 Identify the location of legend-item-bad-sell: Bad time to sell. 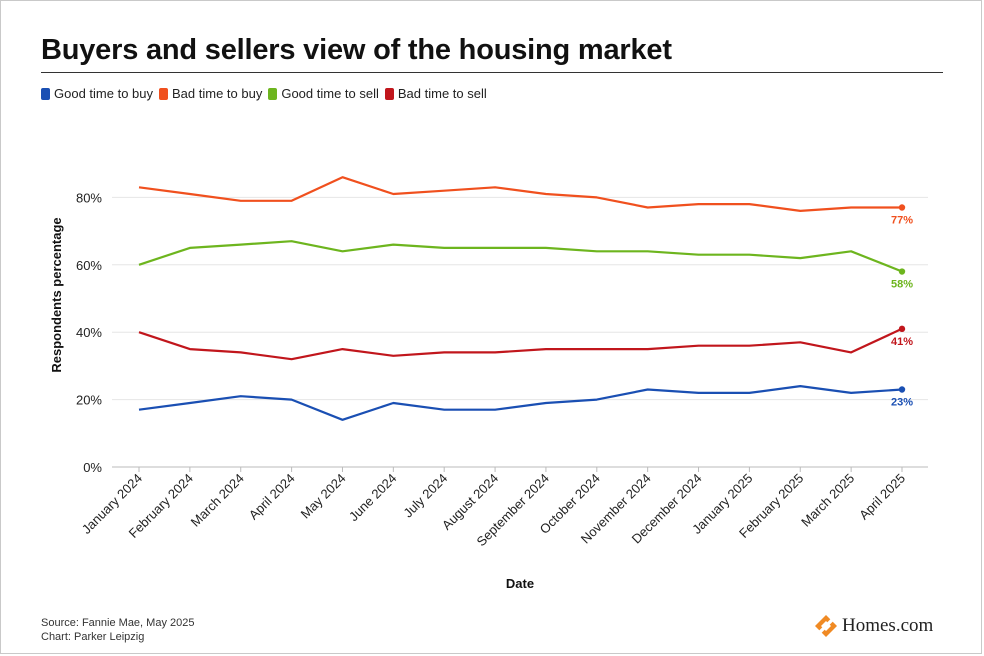
(435, 93).